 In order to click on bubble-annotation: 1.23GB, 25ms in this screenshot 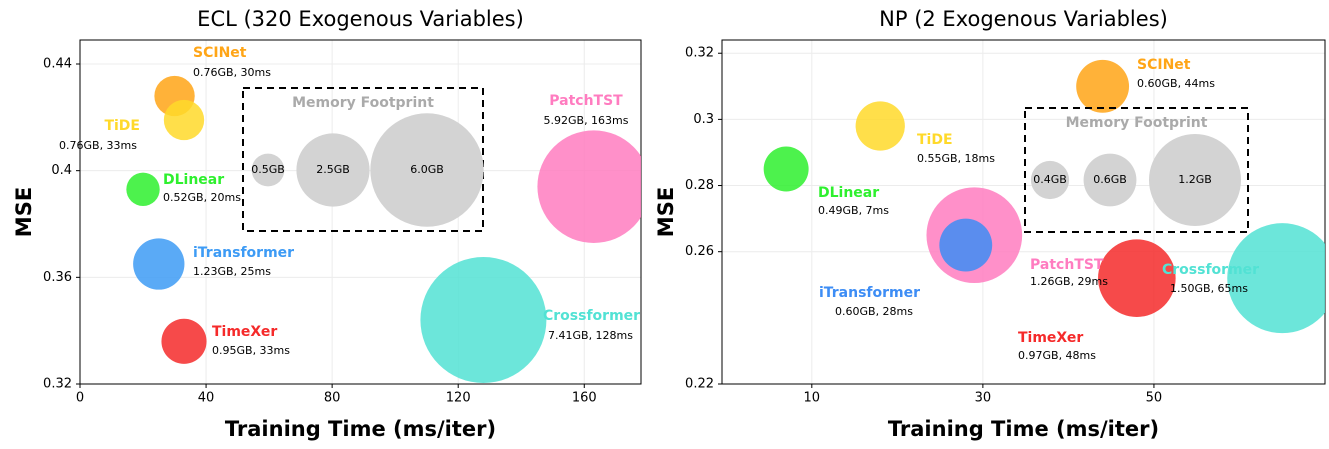, I will do `click(232, 271)`.